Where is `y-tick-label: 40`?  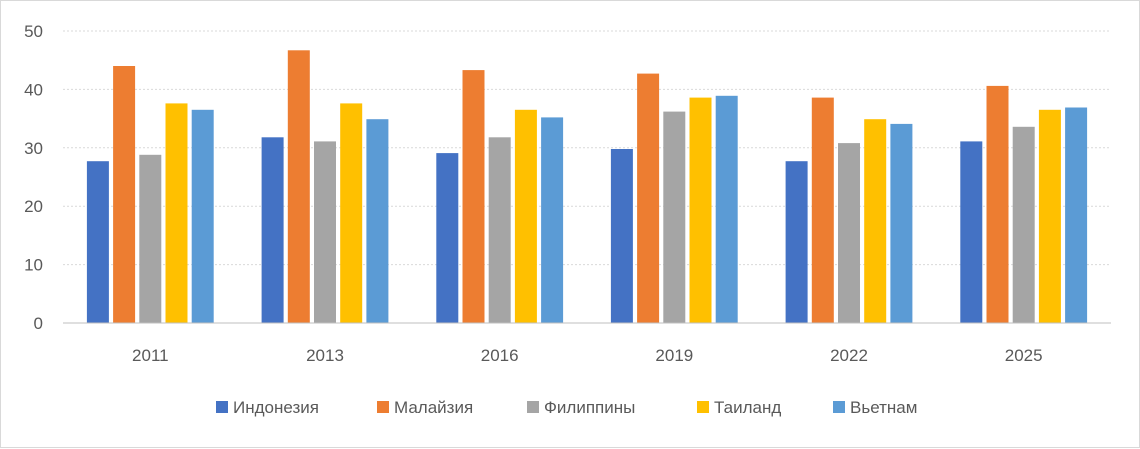
y-tick-label: 40 is located at coordinates (33, 89).